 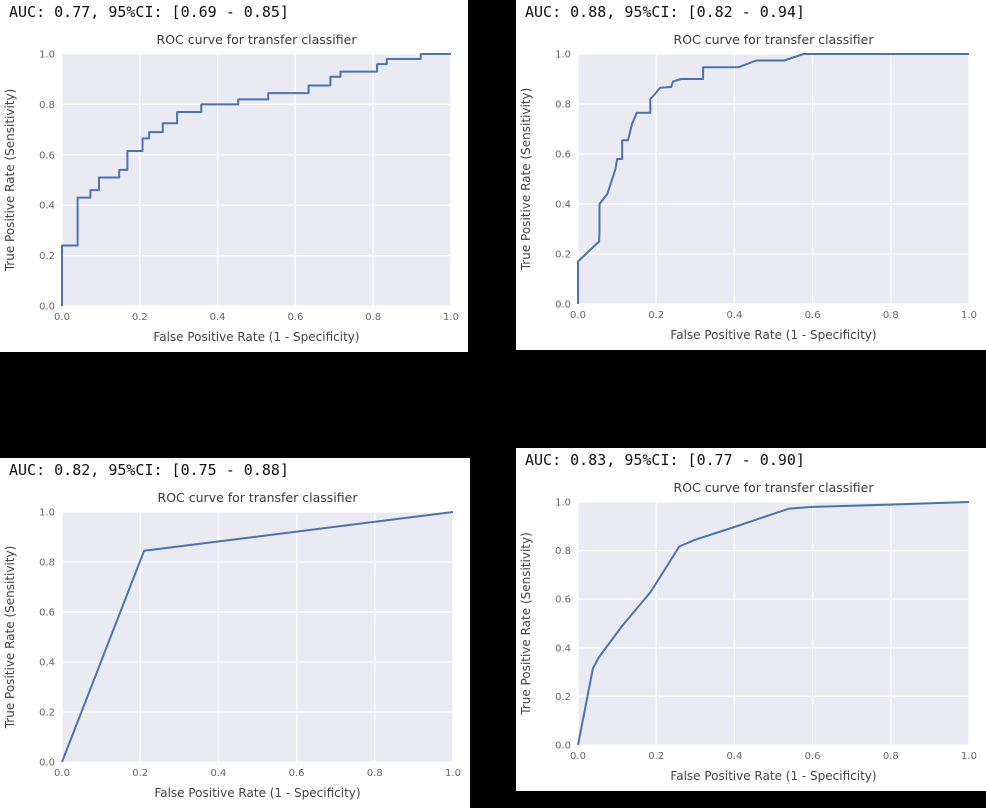 I want to click on auc-annotation: AUC: 0.88, 95%CI: [0.82 - 0.94], so click(x=665, y=12).